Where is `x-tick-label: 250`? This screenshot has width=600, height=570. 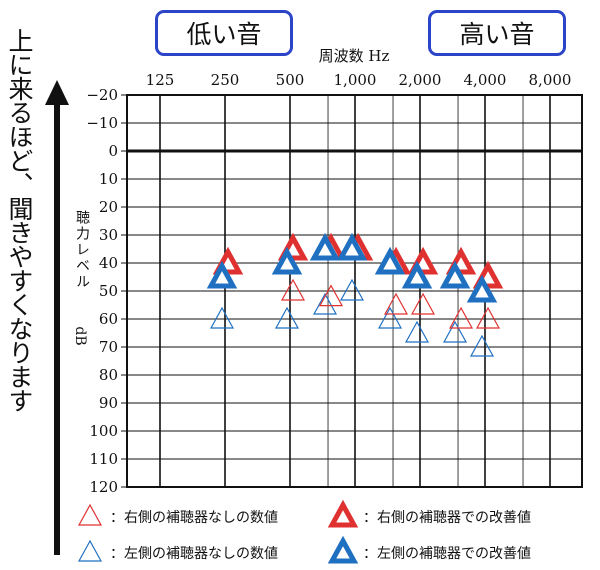
x-tick-label: 250 is located at coordinates (225, 80).